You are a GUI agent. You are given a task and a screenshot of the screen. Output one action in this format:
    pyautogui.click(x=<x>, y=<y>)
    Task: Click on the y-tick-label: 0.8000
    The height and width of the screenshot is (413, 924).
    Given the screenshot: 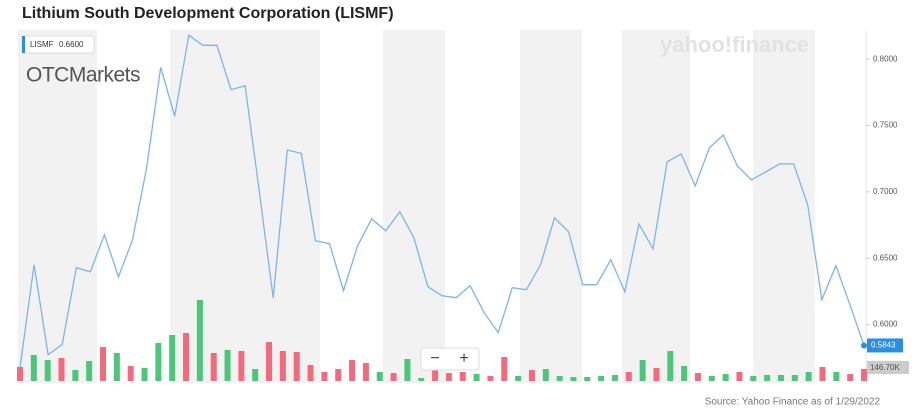 What is the action you would take?
    pyautogui.click(x=885, y=58)
    